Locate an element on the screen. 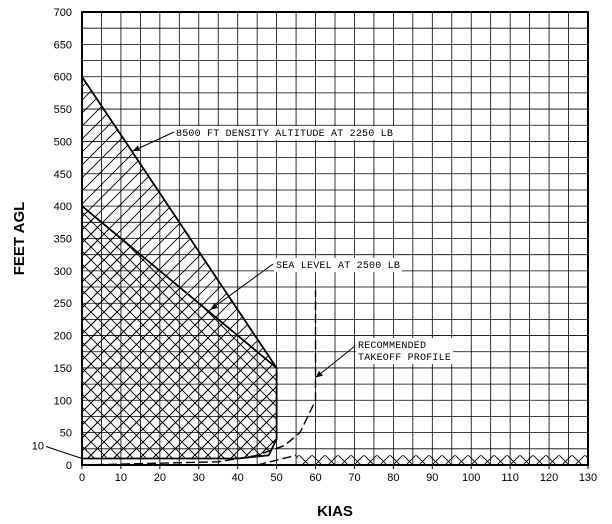 Image resolution: width=612 pixels, height=524 pixels. callout-text: TAKEOFF PROFILE is located at coordinates (404, 358).